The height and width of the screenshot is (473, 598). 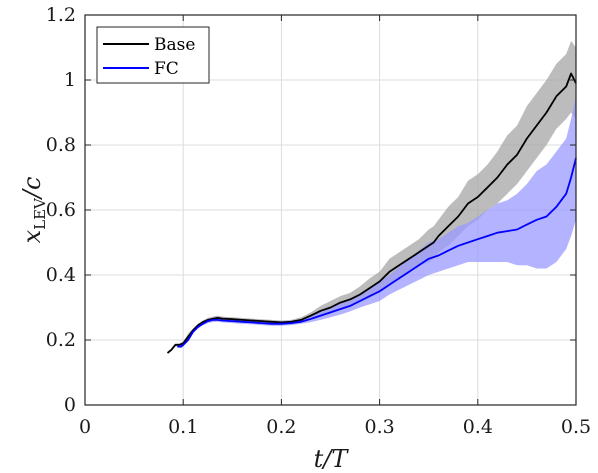 What do you see at coordinates (70, 80) in the screenshot?
I see `y-tick-label: 1` at bounding box center [70, 80].